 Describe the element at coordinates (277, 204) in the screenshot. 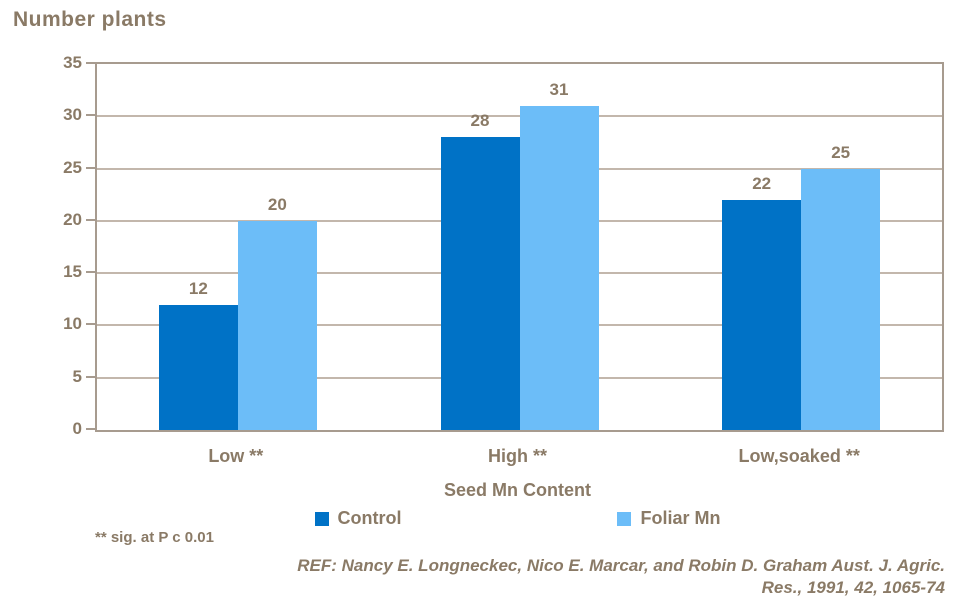

I see `bar-value-label: 20` at that location.